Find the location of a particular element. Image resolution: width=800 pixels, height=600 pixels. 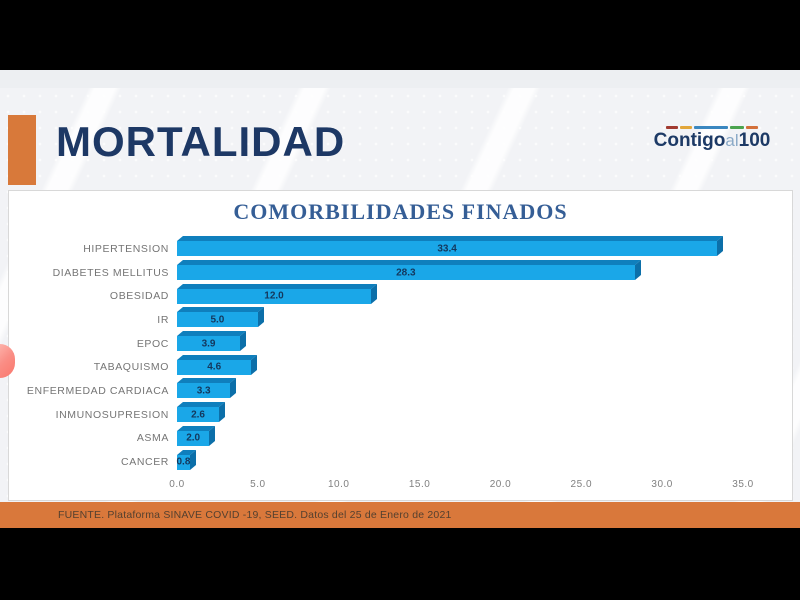

side-panel-handle is located at coordinates (7, 361).